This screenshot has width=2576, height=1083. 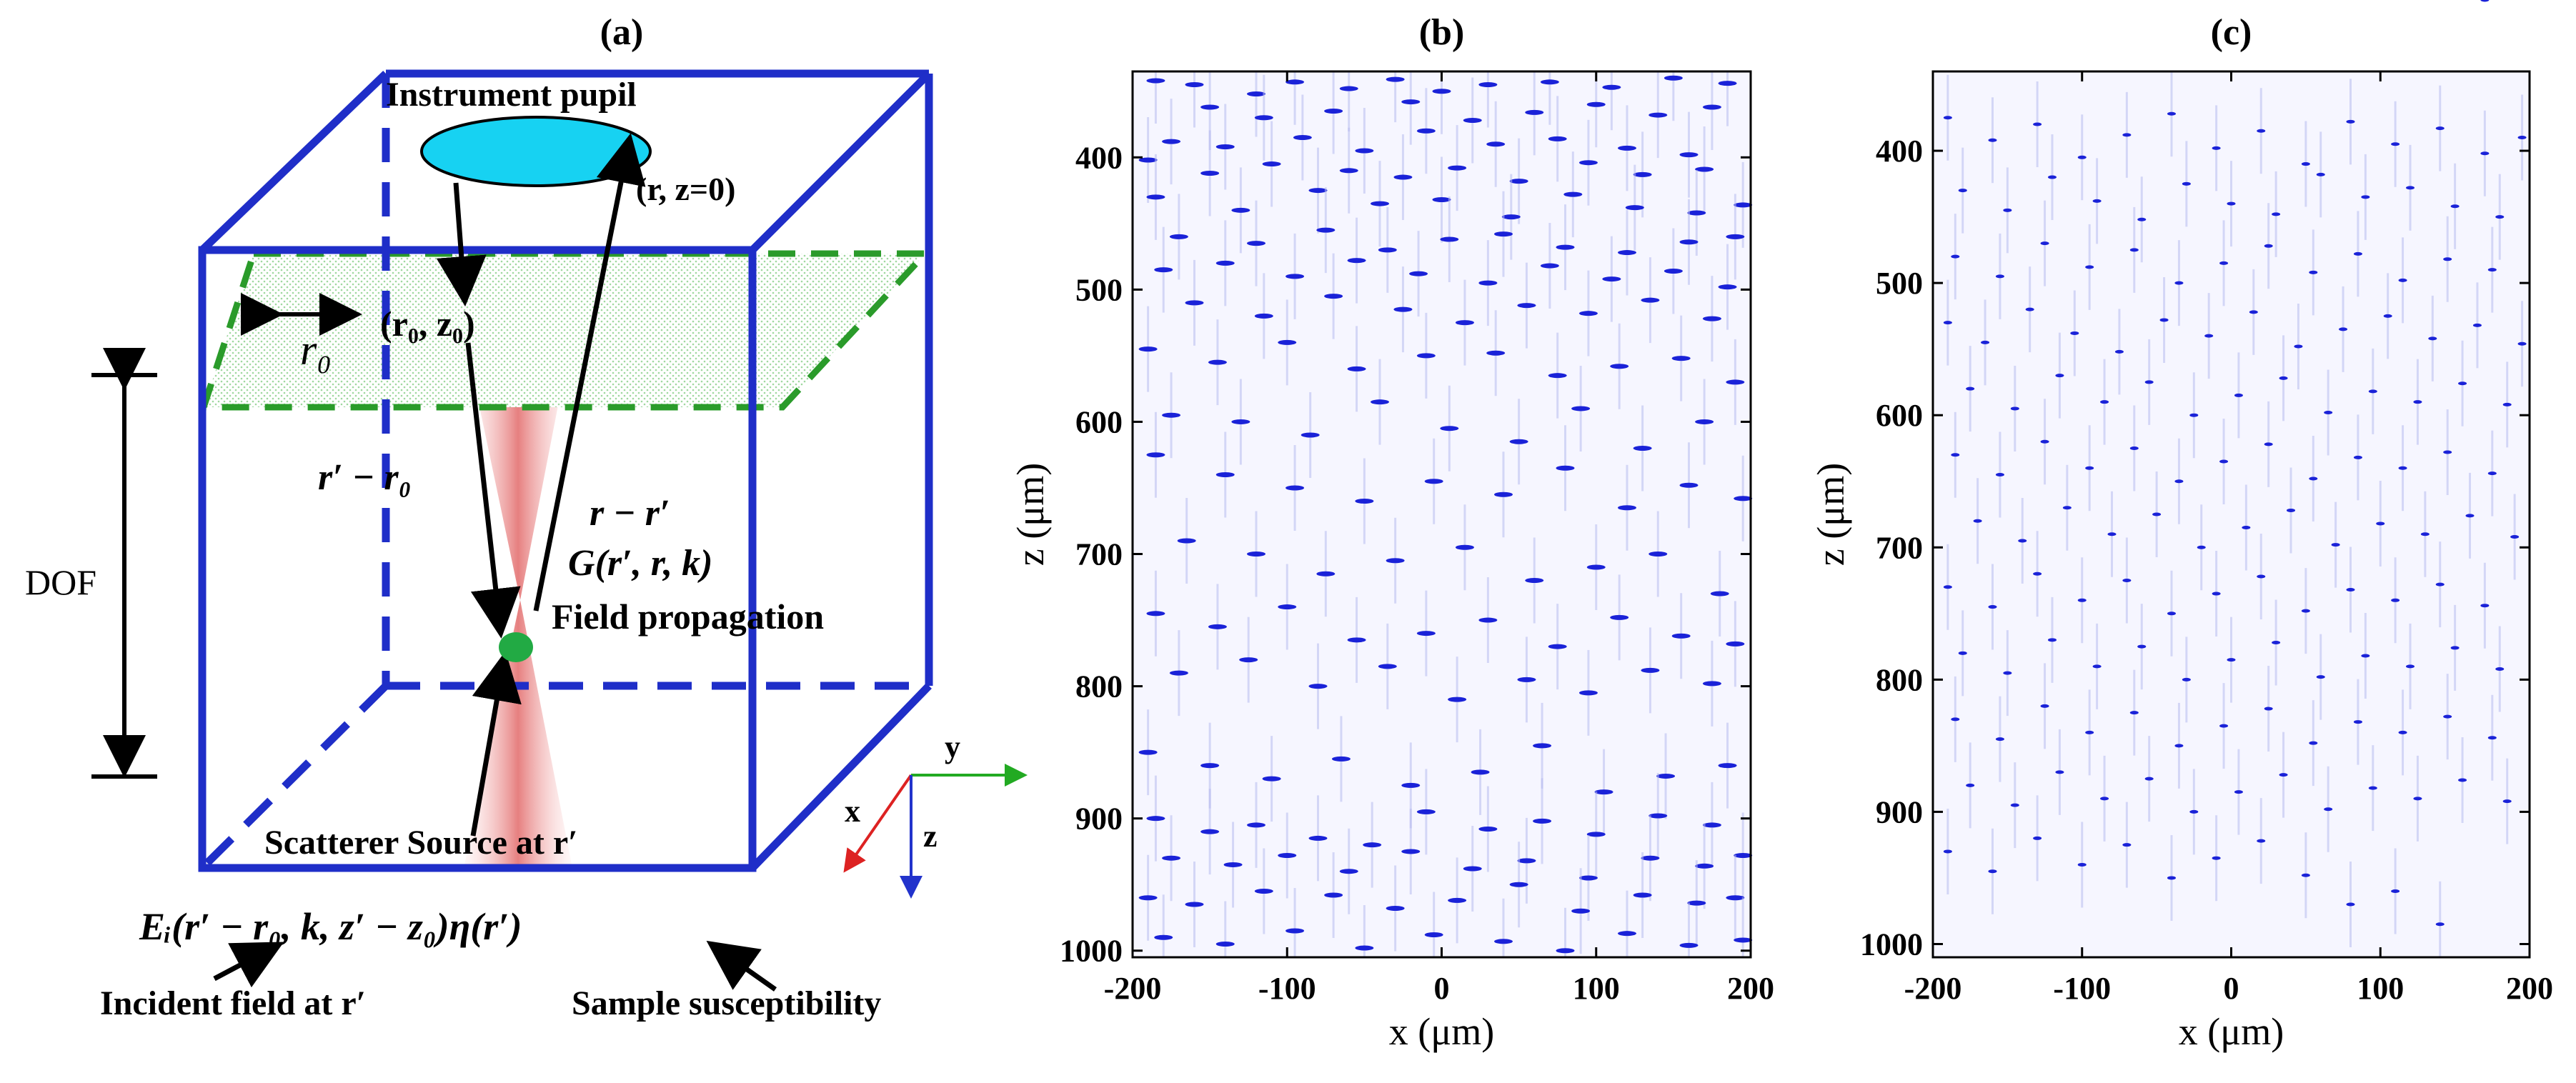 What do you see at coordinates (1442, 988) in the screenshot?
I see `x-tick-label: 0` at bounding box center [1442, 988].